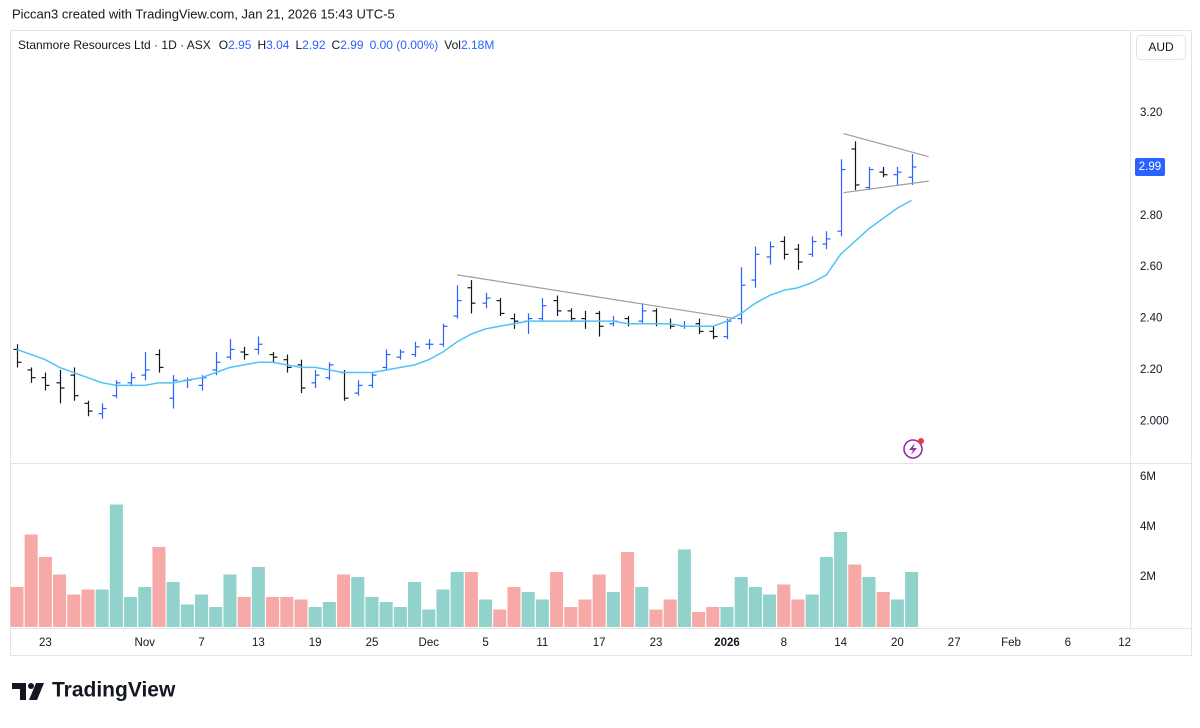 The height and width of the screenshot is (728, 1200). I want to click on x-tick-label: 17, so click(599, 643).